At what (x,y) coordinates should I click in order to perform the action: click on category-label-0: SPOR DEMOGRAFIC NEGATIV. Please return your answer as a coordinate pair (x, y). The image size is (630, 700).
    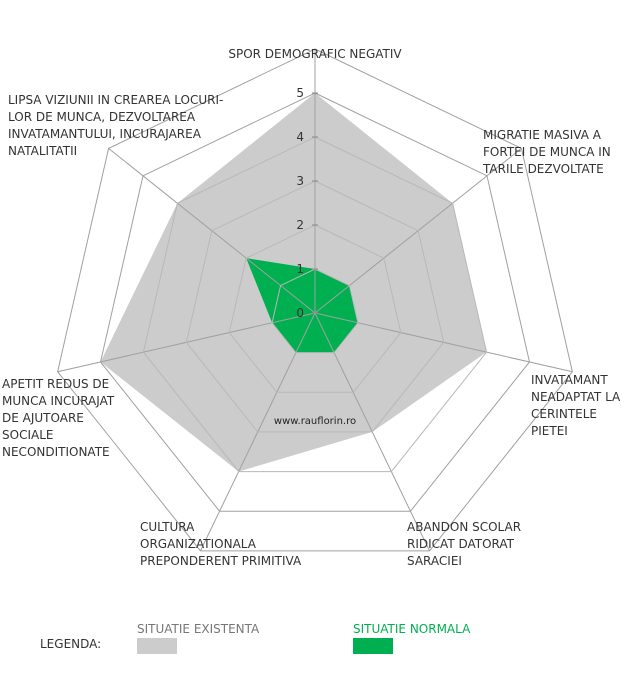
    Looking at the image, I should click on (315, 54).